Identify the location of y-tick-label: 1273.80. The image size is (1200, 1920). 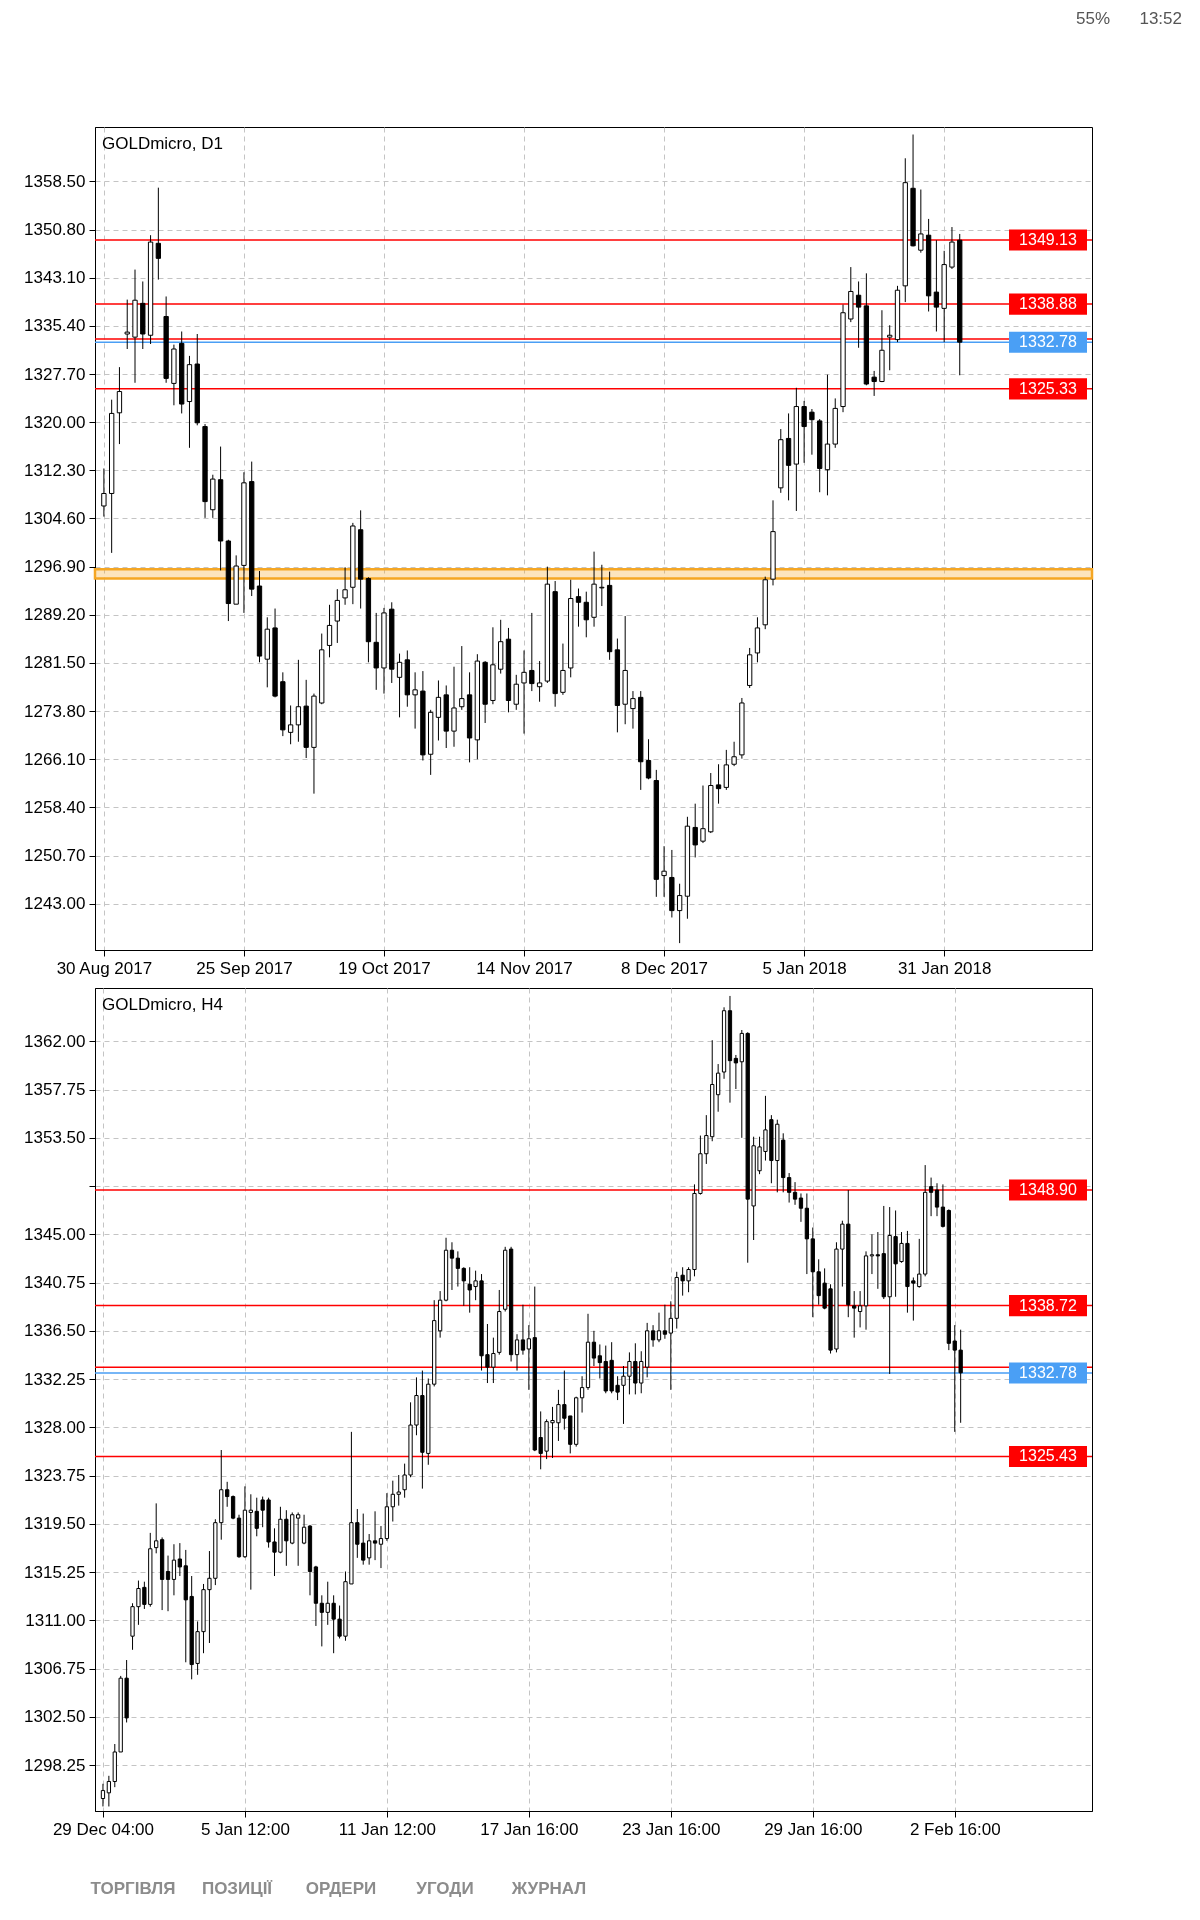
(55, 711).